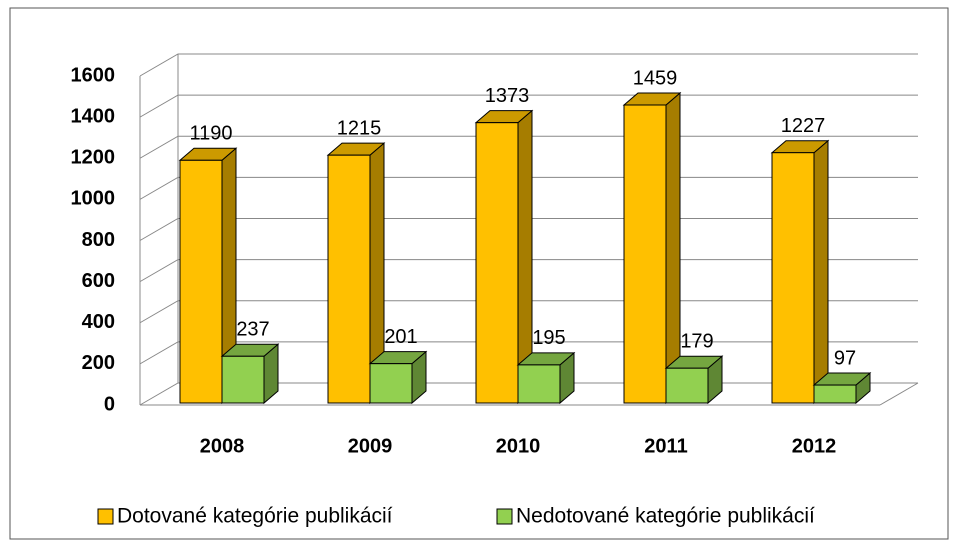 The height and width of the screenshot is (547, 959). What do you see at coordinates (548, 338) in the screenshot?
I see `data-label: 195` at bounding box center [548, 338].